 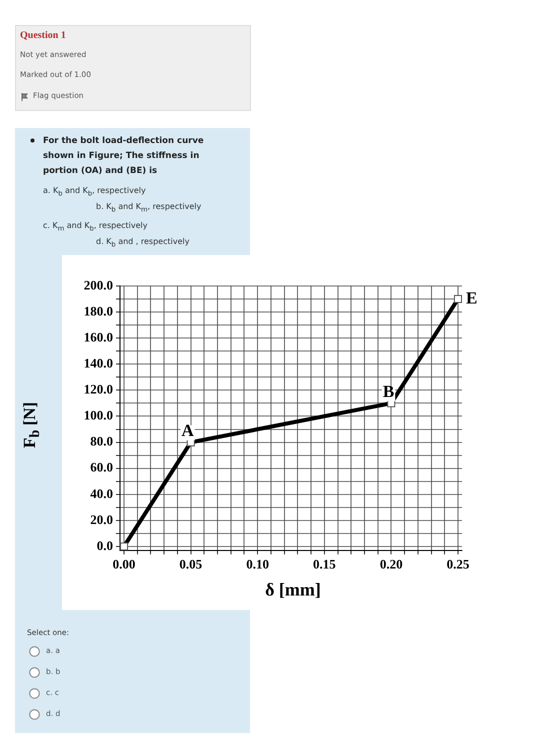 I want to click on y-tick-label: 20.0, so click(x=101, y=519).